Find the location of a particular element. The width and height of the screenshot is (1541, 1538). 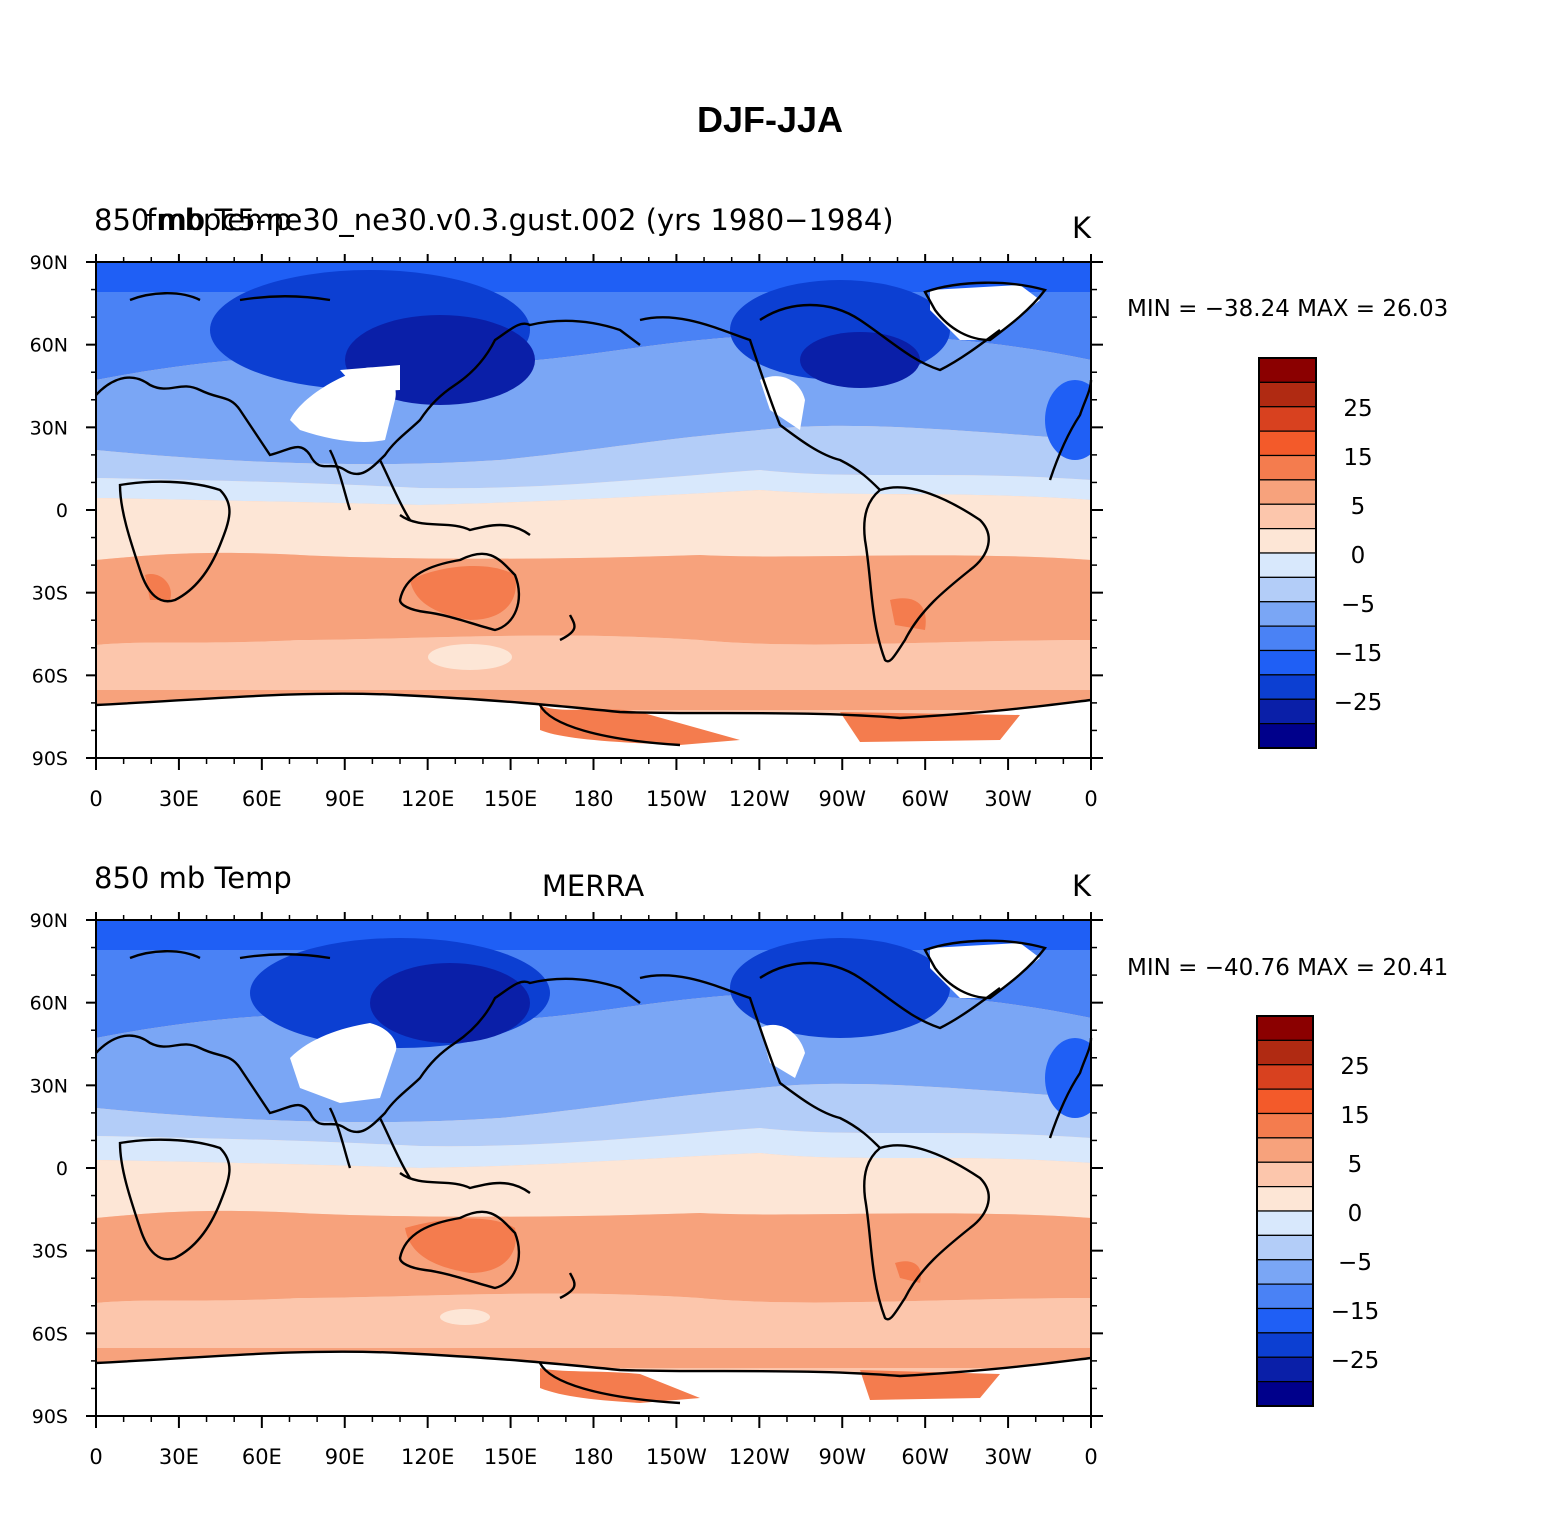

lat-tick-label: 90S is located at coordinates (50, 1417).